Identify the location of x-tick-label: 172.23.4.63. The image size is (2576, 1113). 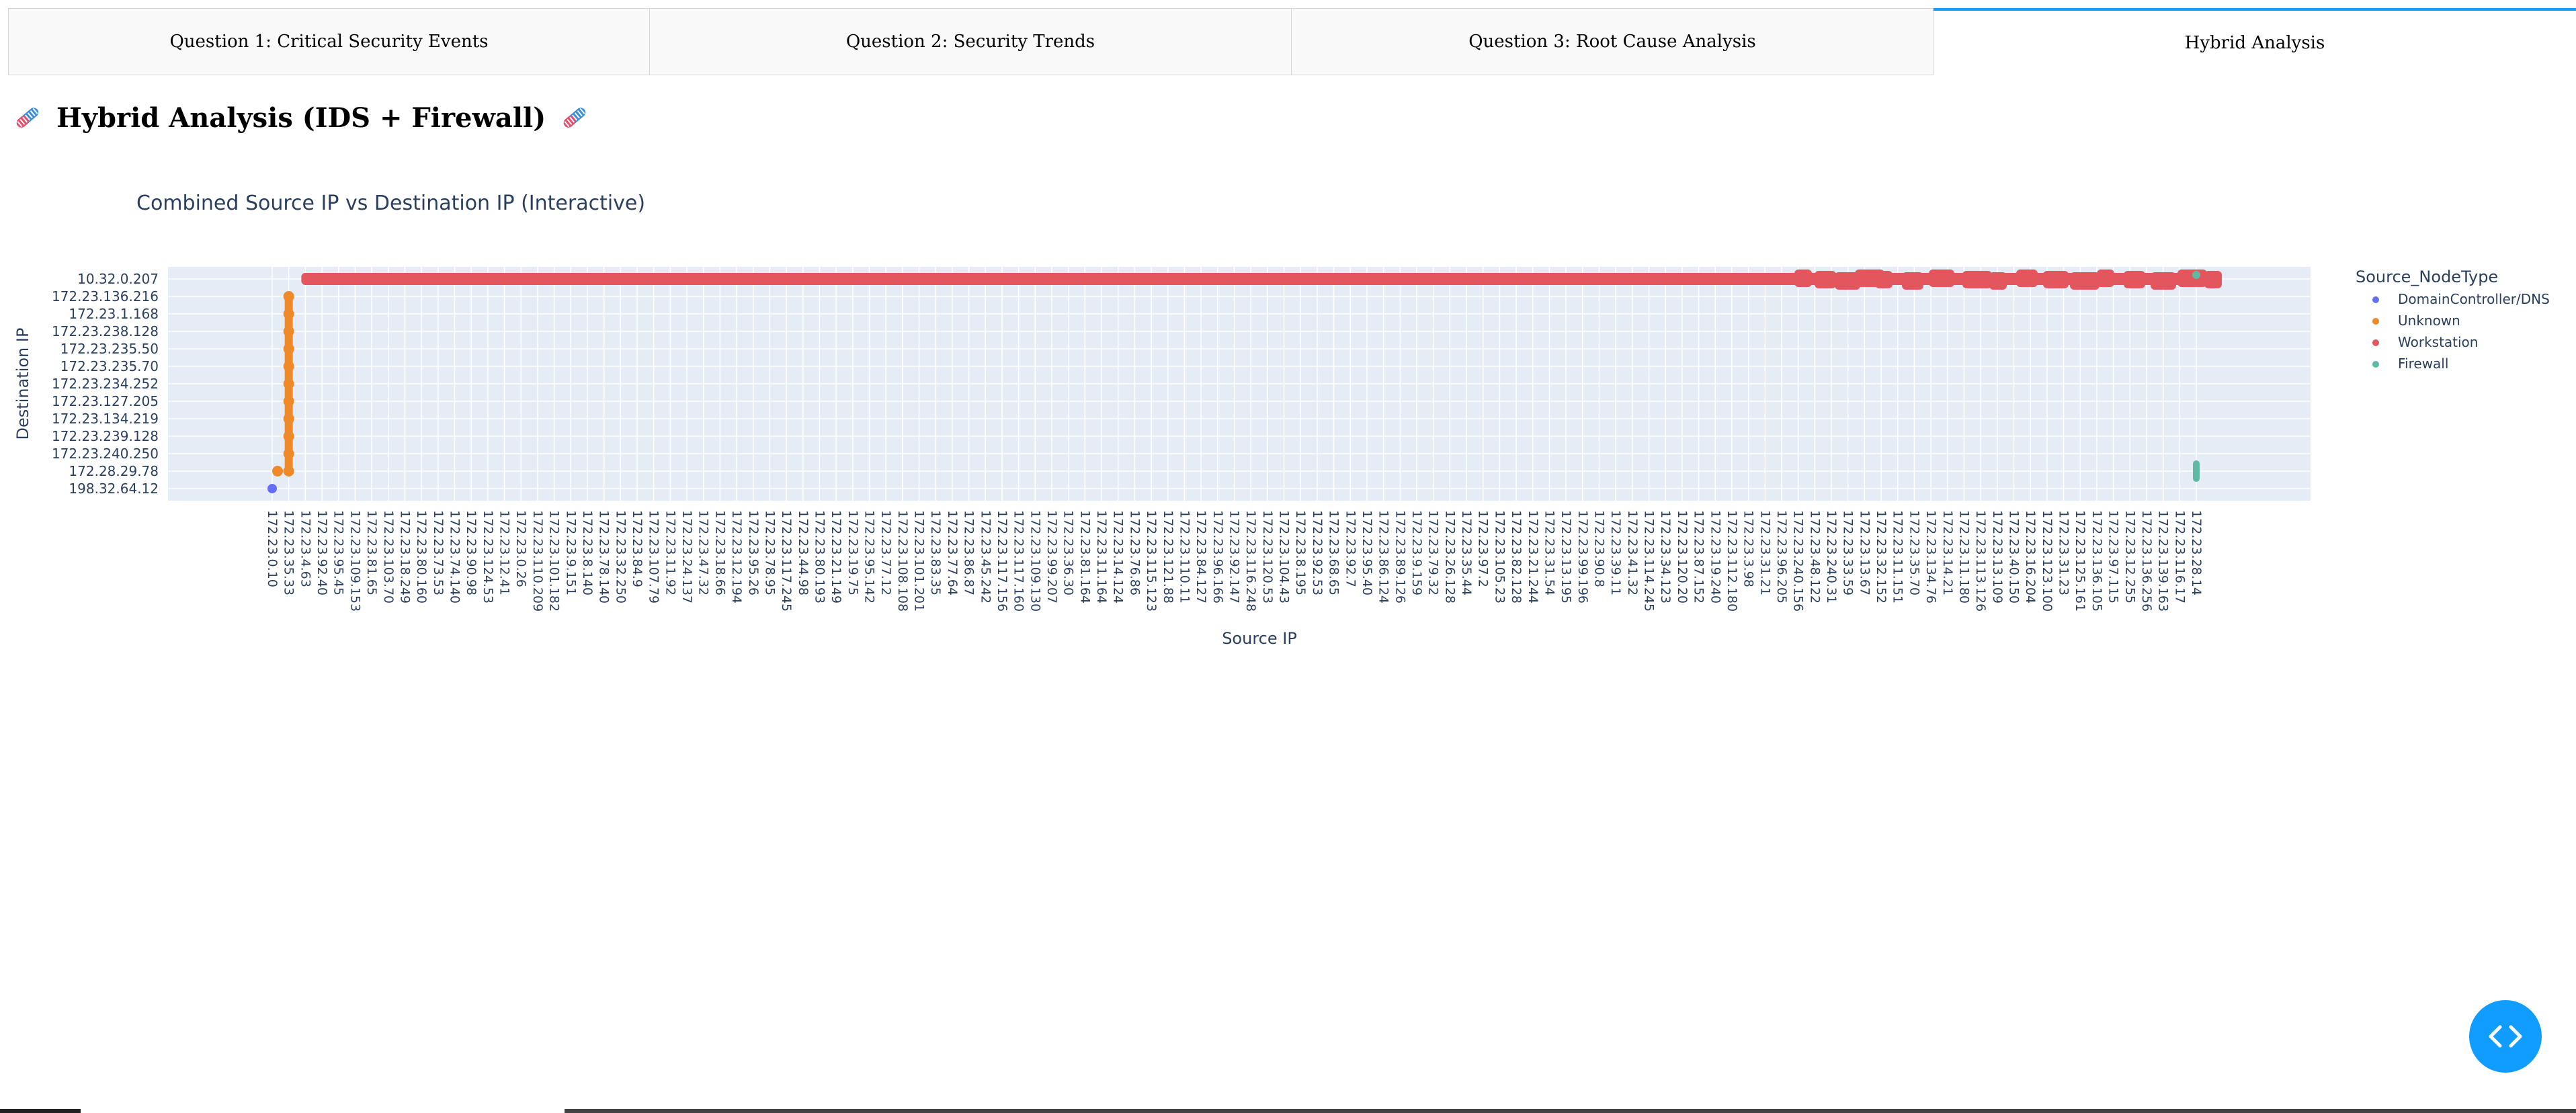
(305, 548).